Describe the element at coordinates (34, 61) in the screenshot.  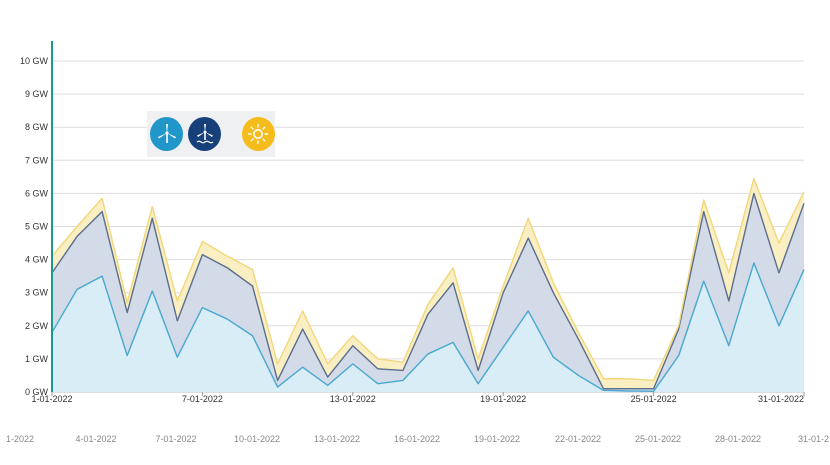
I see `y-tick-label: 10 GW` at that location.